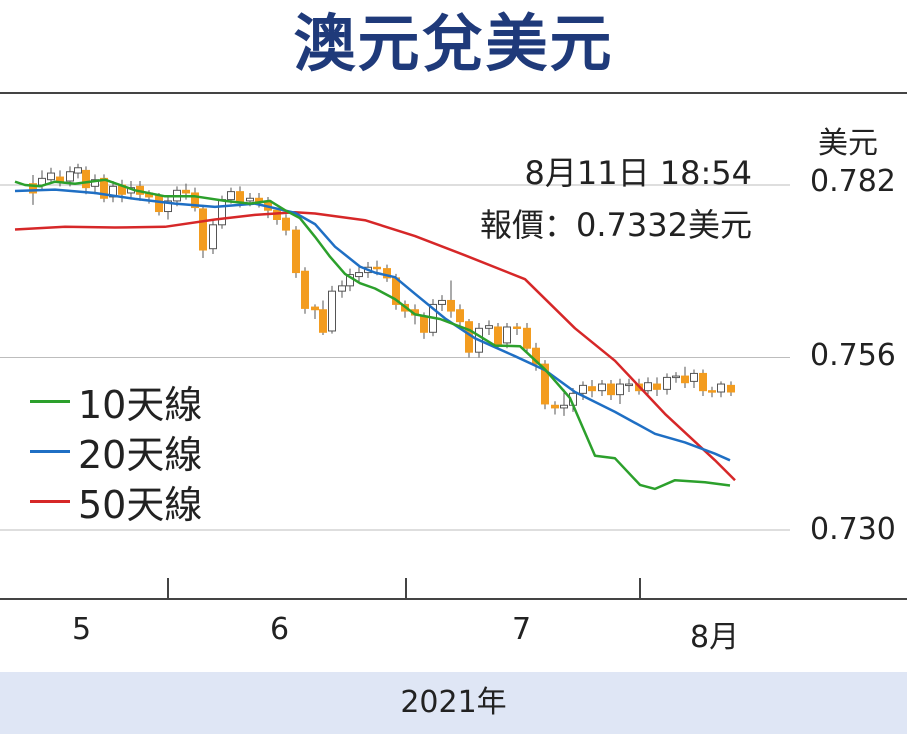 This screenshot has height=741, width=907. What do you see at coordinates (848, 143) in the screenshot?
I see `y-axis-unit: 美元` at bounding box center [848, 143].